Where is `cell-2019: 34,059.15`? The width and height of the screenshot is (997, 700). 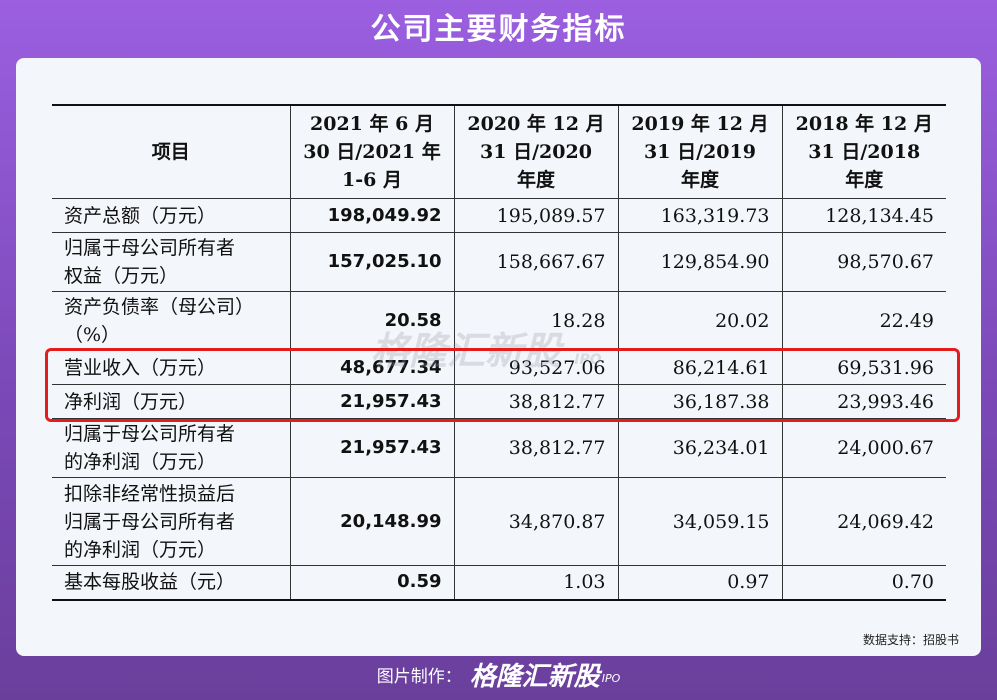 cell-2019: 34,059.15 is located at coordinates (699, 521).